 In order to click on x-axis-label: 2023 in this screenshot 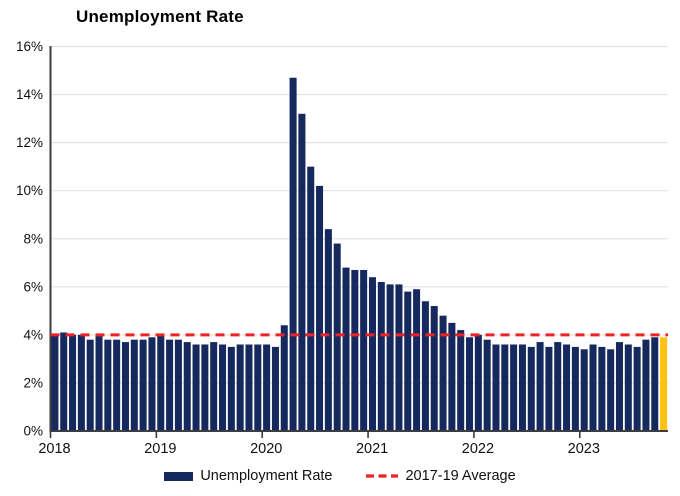, I will do `click(584, 449)`.